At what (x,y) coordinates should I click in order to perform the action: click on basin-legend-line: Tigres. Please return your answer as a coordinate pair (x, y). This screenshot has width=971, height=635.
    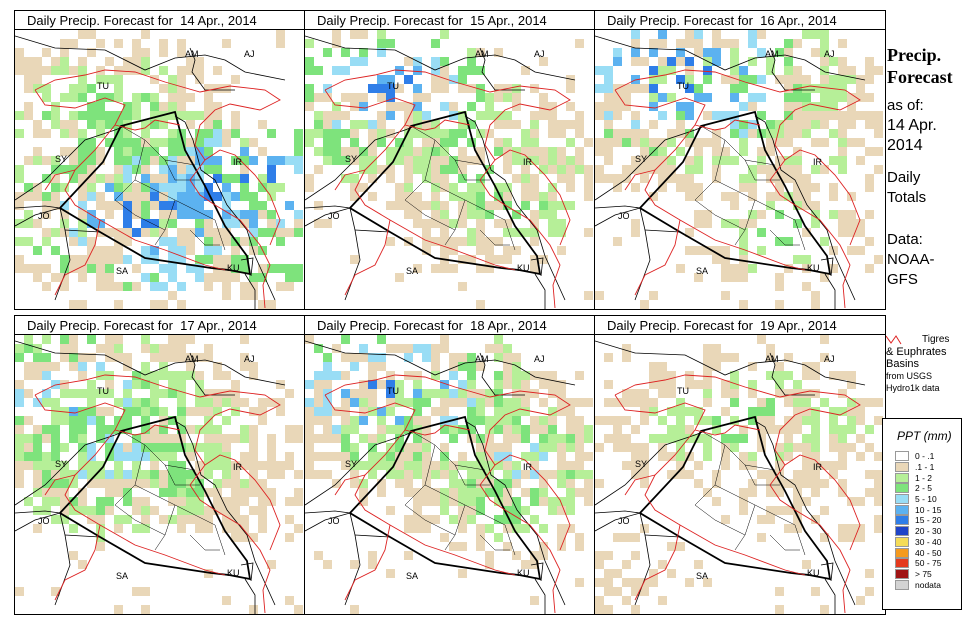
    Looking at the image, I should click on (936, 339).